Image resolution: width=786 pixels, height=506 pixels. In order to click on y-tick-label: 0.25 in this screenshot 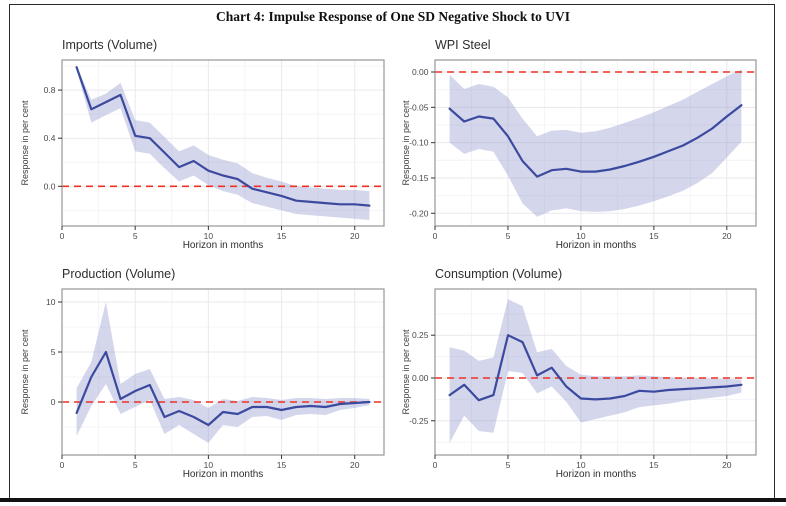, I will do `click(420, 335)`.